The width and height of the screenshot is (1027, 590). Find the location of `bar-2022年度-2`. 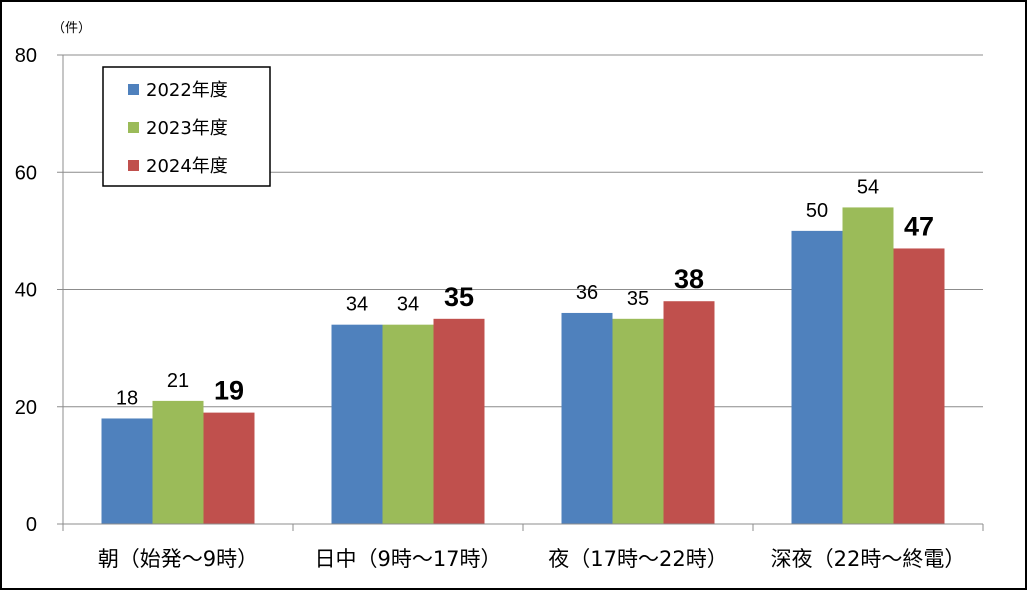

bar-2022年度-2 is located at coordinates (587, 418).